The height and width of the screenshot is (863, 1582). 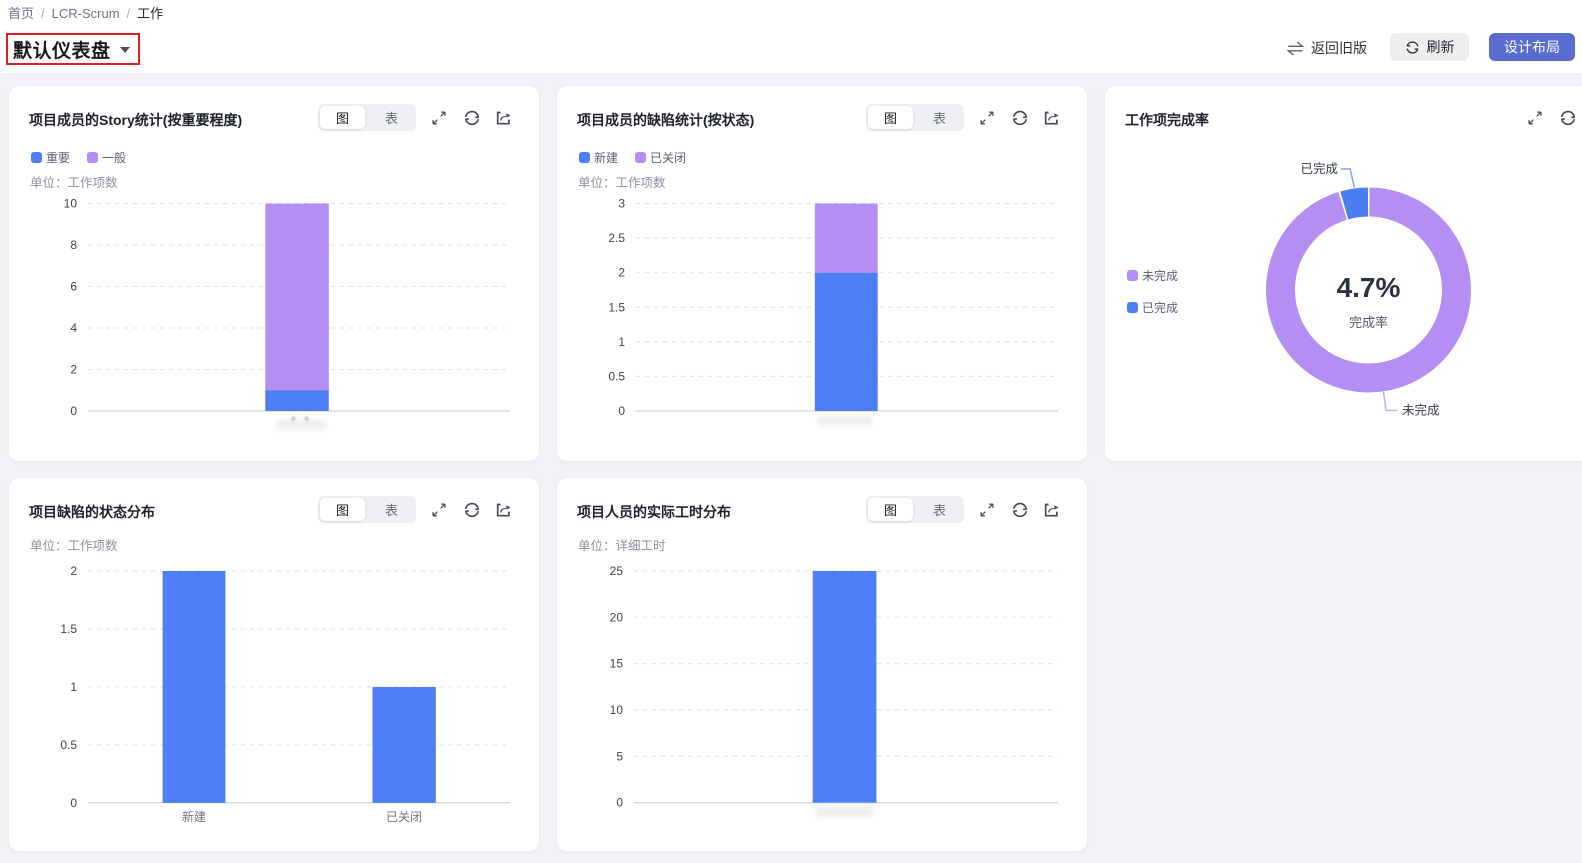 I want to click on svg-text: 15, so click(x=617, y=664).